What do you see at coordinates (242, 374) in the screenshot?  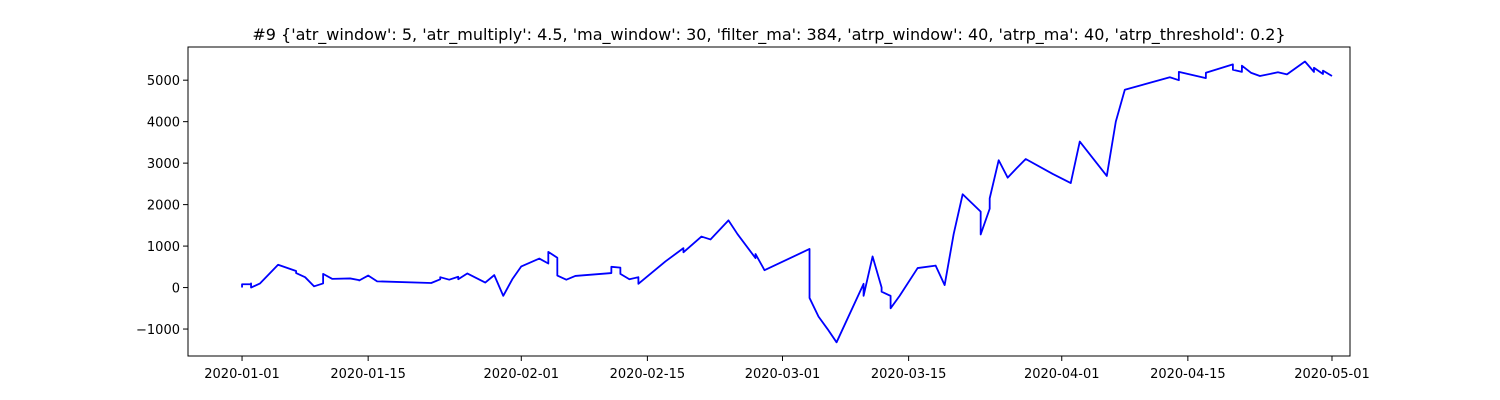 I see `x-tick-label: 2020-01-01` at bounding box center [242, 374].